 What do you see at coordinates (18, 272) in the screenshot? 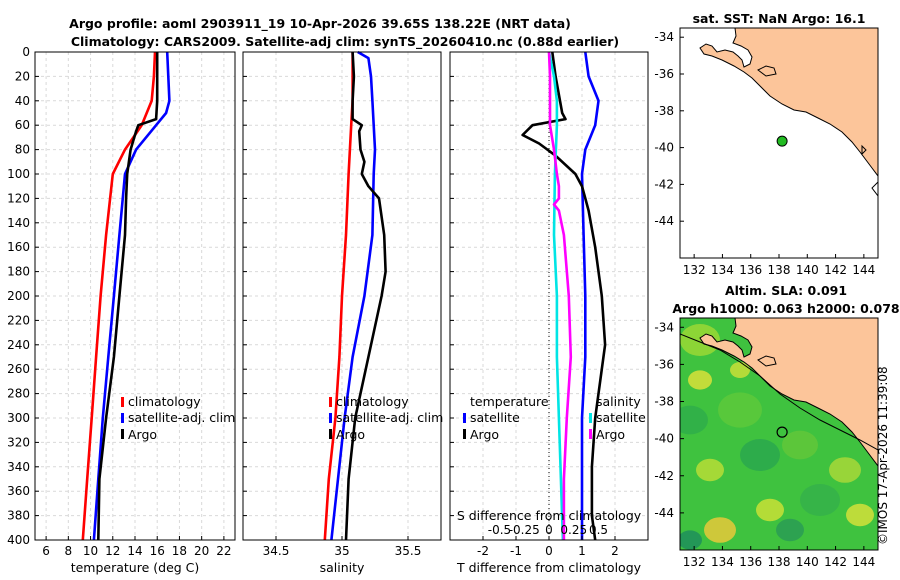
I see `y-tick-label: 180` at bounding box center [18, 272].